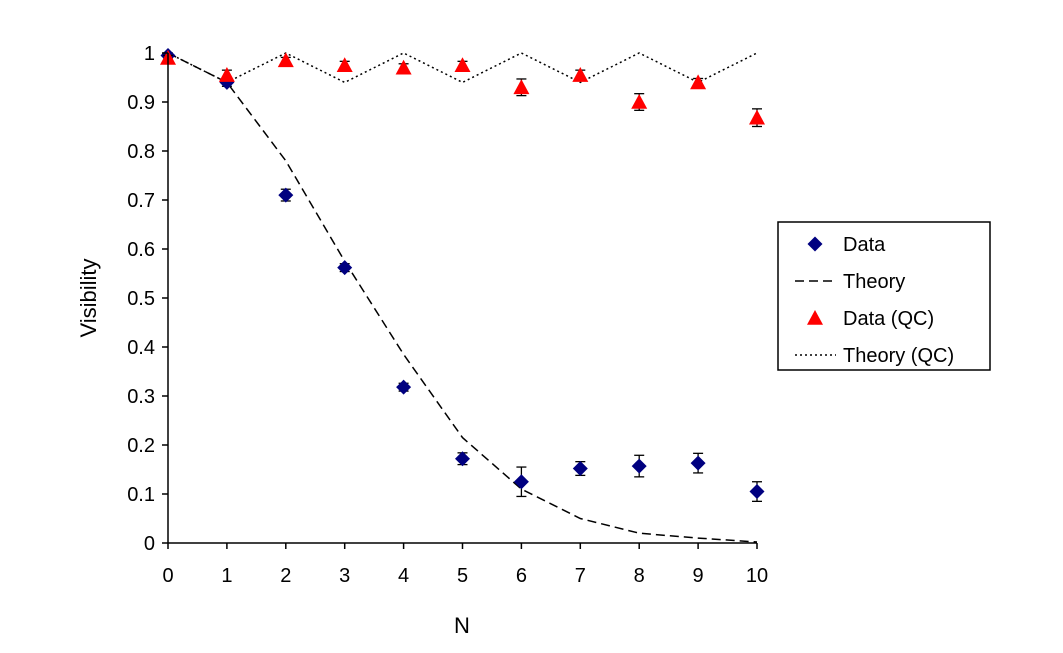 This screenshot has height=653, width=1063. I want to click on legend-entry: Theory, so click(850, 282).